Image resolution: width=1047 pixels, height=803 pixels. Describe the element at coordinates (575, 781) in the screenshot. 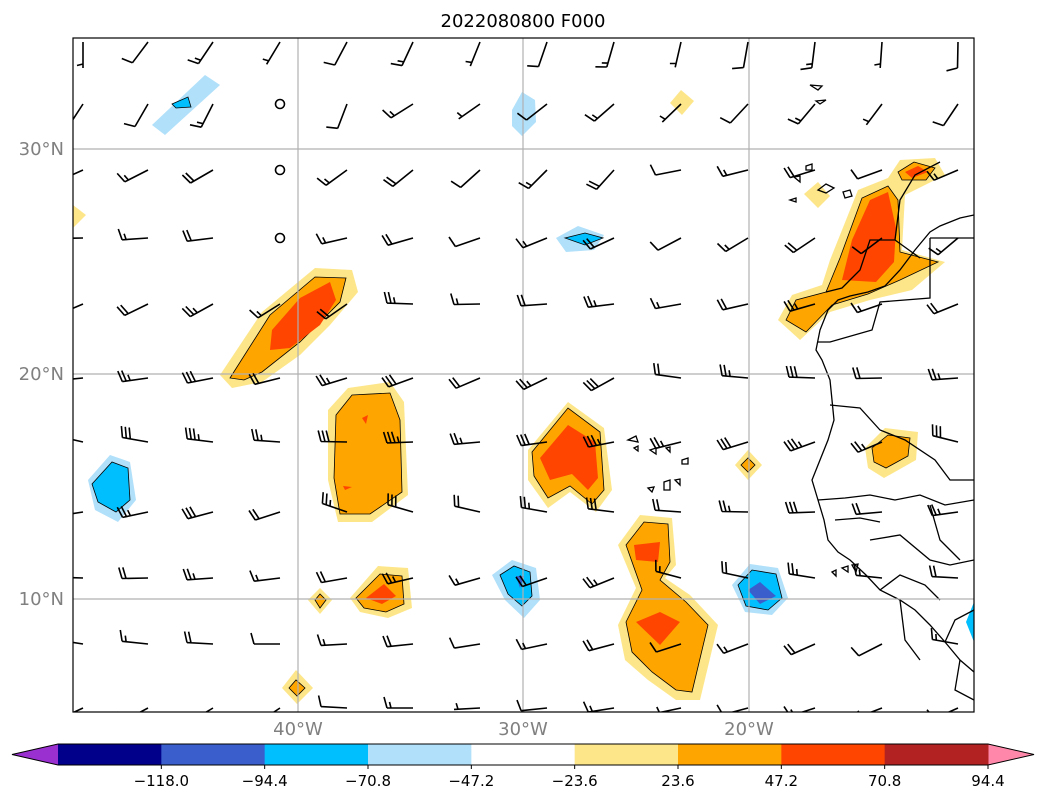

I see `colorbar-tick-label: −23.6` at that location.